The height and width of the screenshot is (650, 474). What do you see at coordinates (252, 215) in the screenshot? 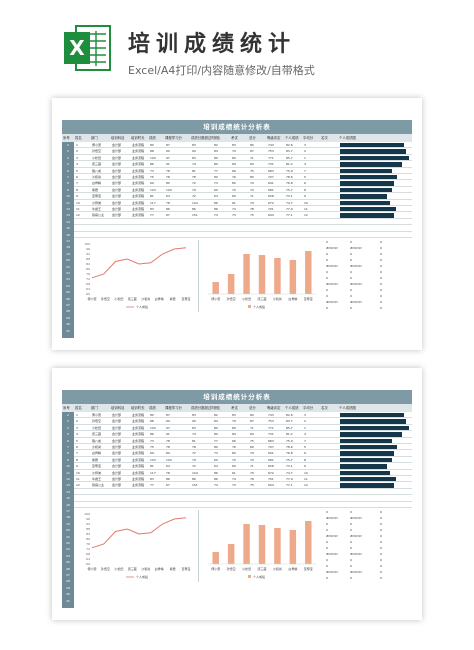
I see `table-cell: 75` at bounding box center [252, 215].